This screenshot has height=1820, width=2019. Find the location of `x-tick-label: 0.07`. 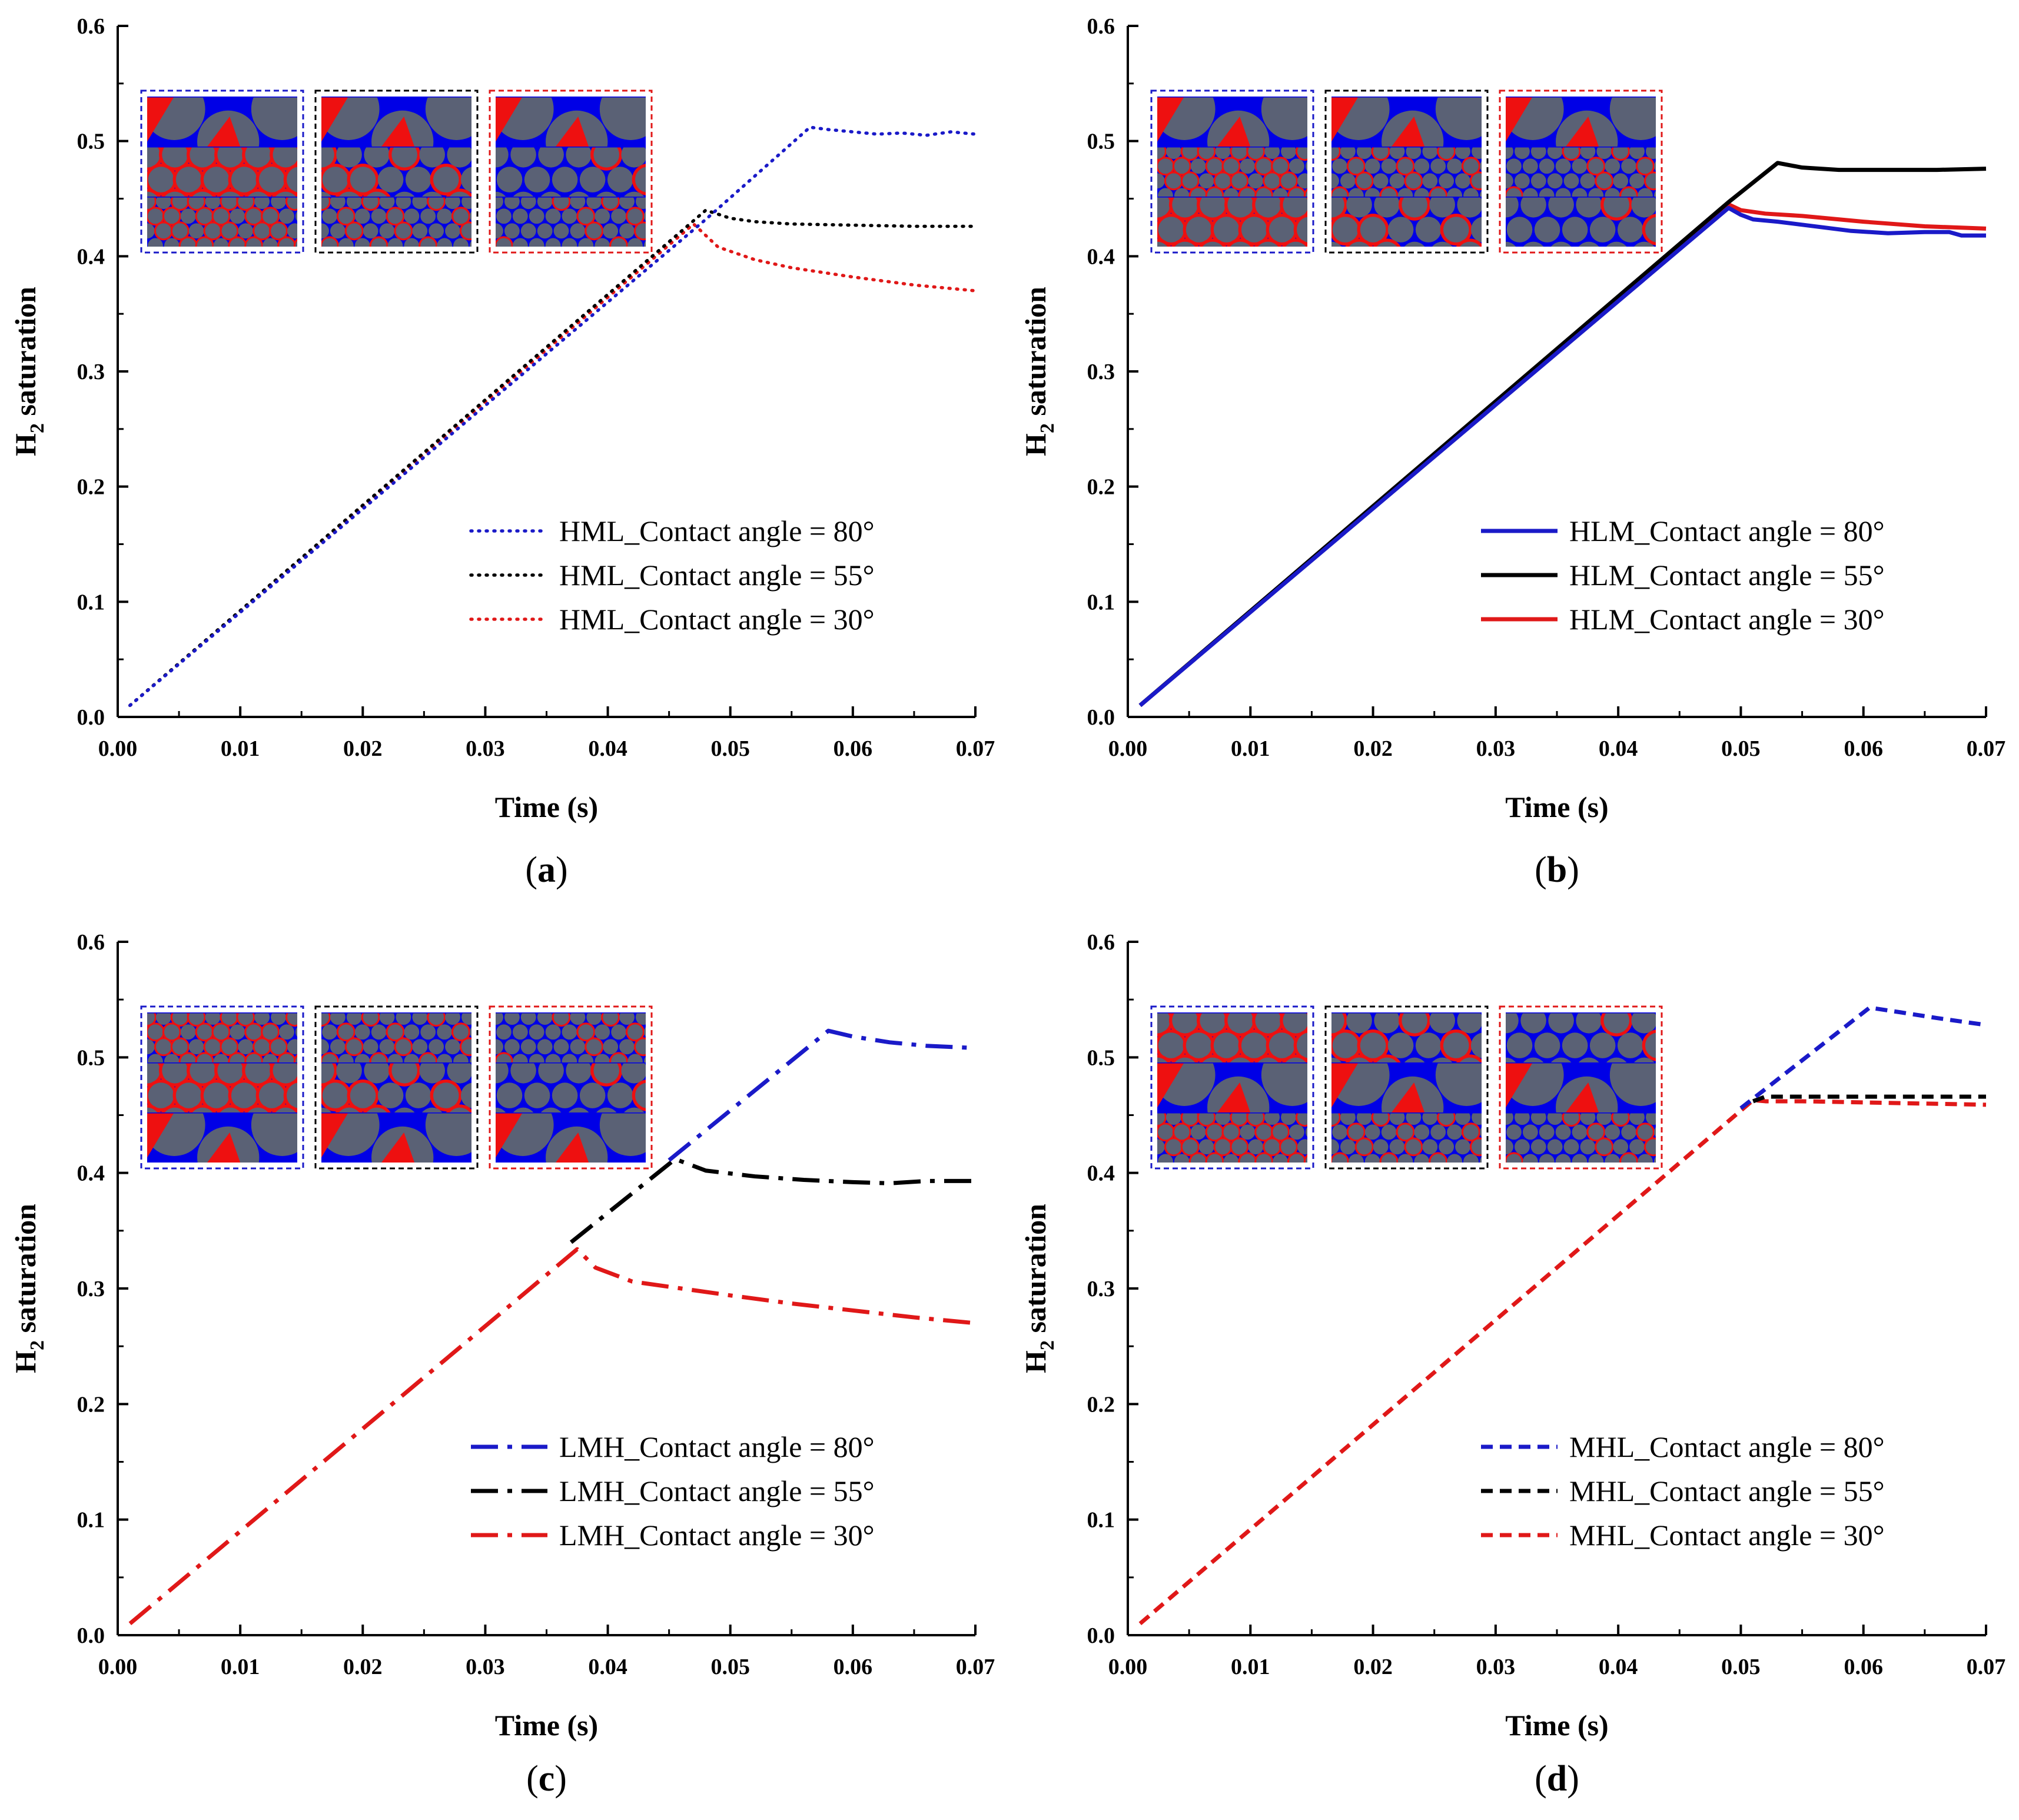

x-tick-label: 0.07 is located at coordinates (1986, 748).